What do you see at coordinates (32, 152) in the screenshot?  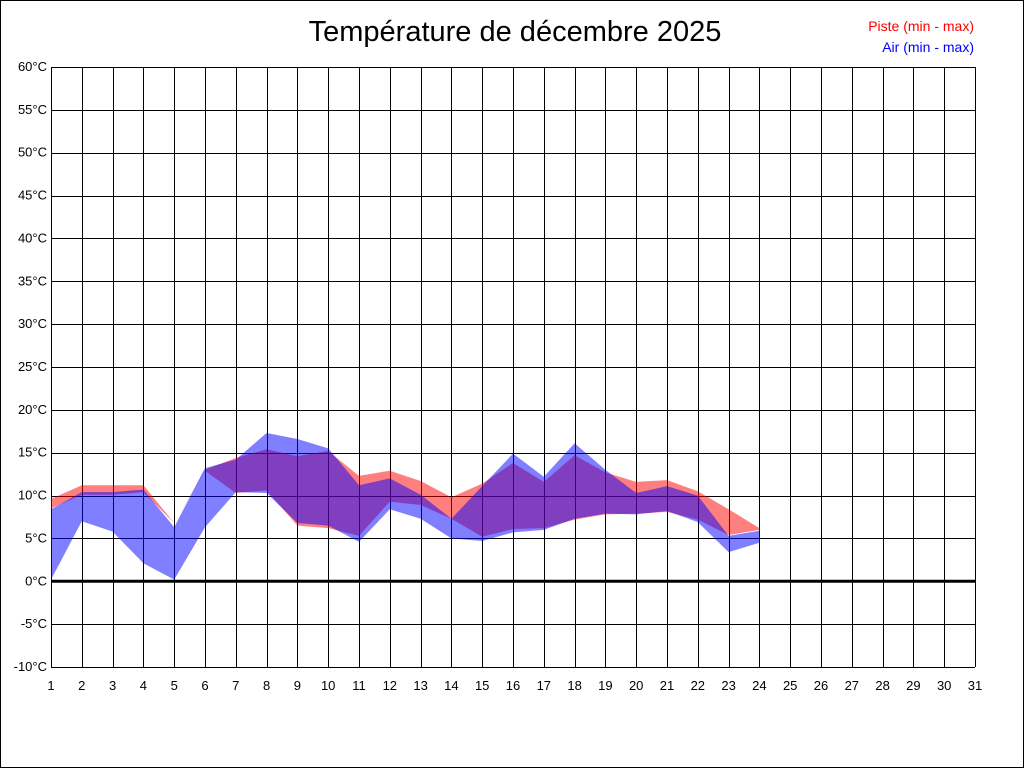 I see `y-tick-label: 50°C` at bounding box center [32, 152].